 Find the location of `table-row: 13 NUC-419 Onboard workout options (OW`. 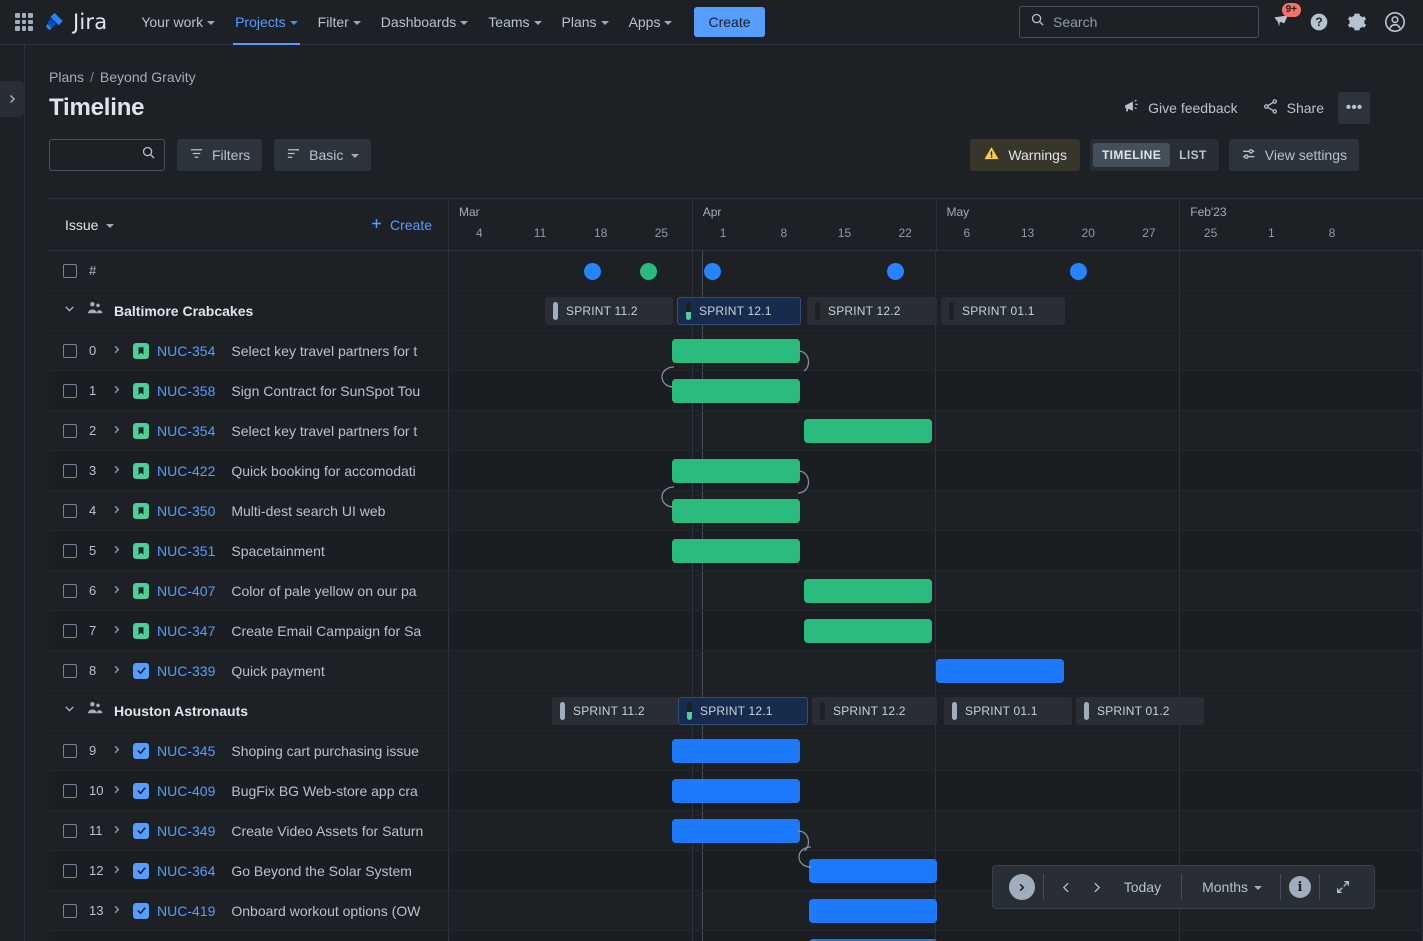

table-row: 13 NUC-419 Onboard workout options (OW is located at coordinates (736, 911).